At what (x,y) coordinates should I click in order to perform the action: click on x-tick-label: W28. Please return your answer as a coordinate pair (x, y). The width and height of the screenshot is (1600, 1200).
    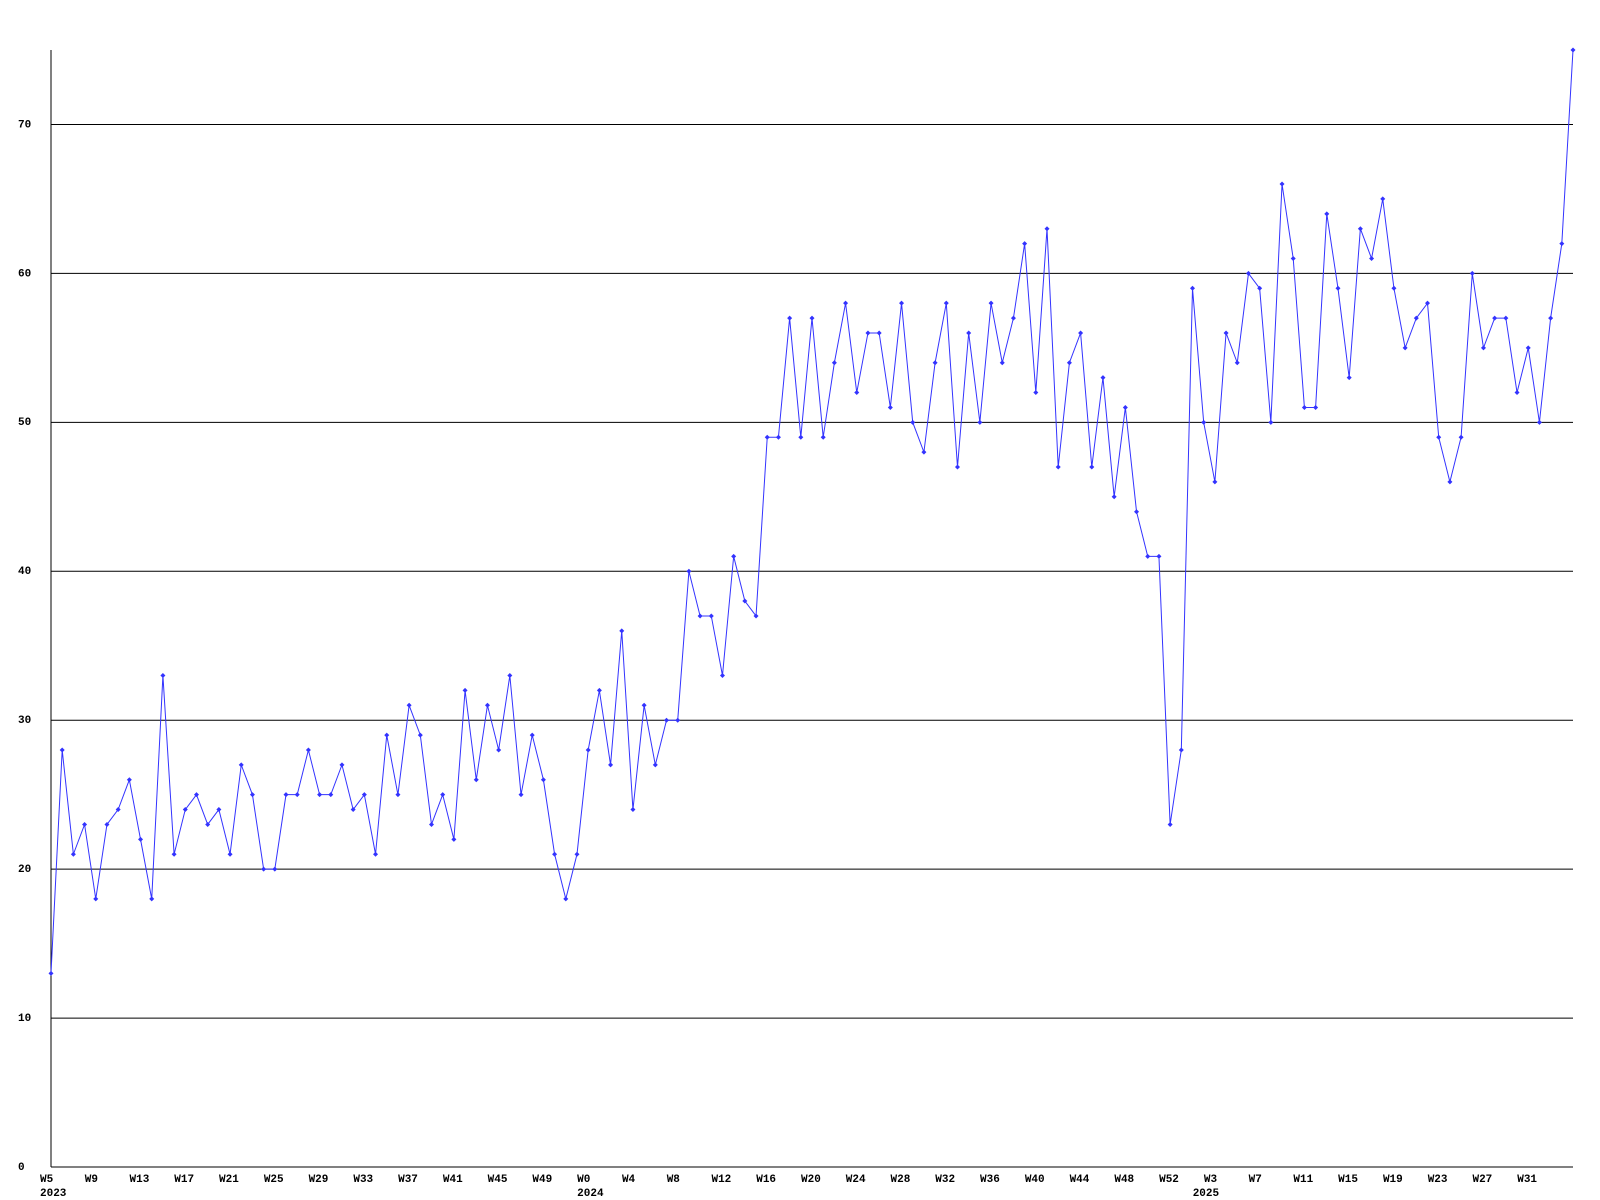
    Looking at the image, I should click on (901, 1180).